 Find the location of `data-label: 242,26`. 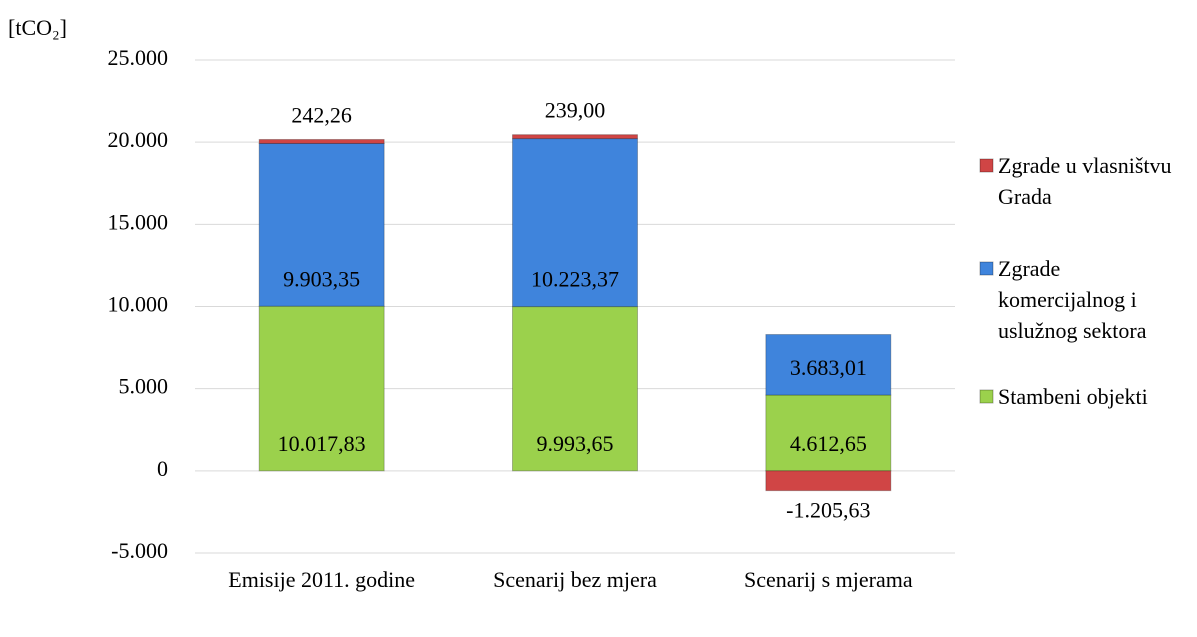

data-label: 242,26 is located at coordinates (321, 115).